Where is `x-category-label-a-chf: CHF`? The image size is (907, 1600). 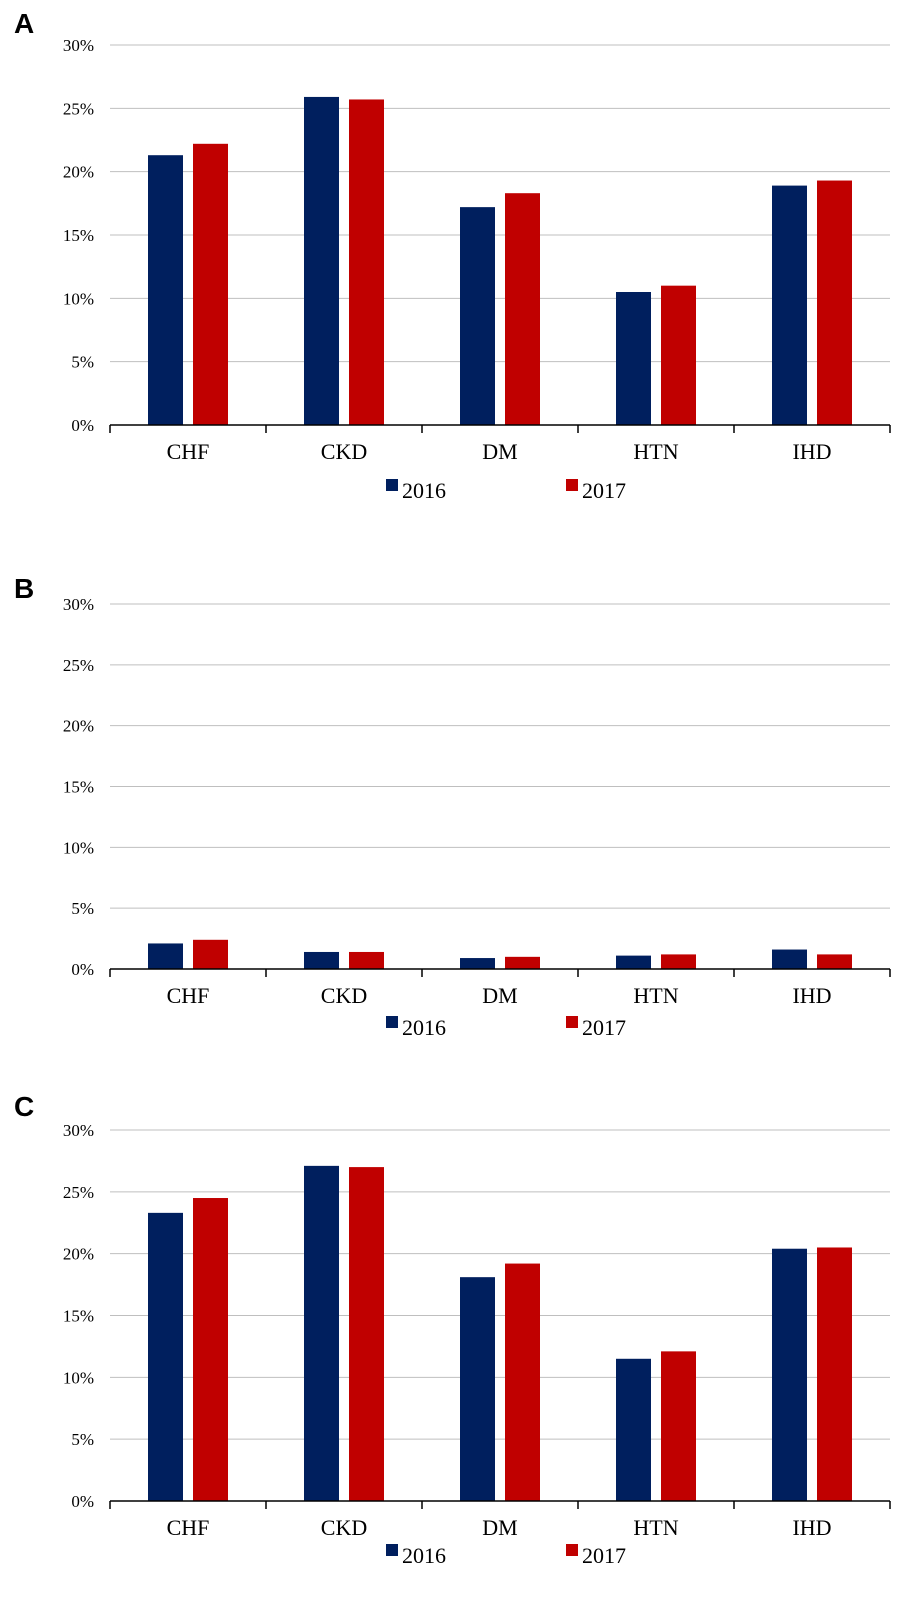
x-category-label-a-chf: CHF is located at coordinates (188, 451).